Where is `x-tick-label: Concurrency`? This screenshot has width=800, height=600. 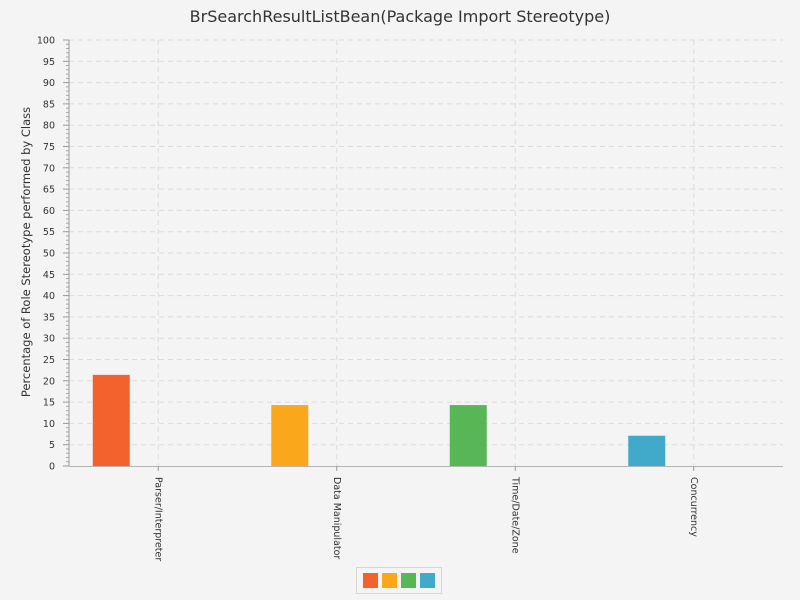 x-tick-label: Concurrency is located at coordinates (693, 507).